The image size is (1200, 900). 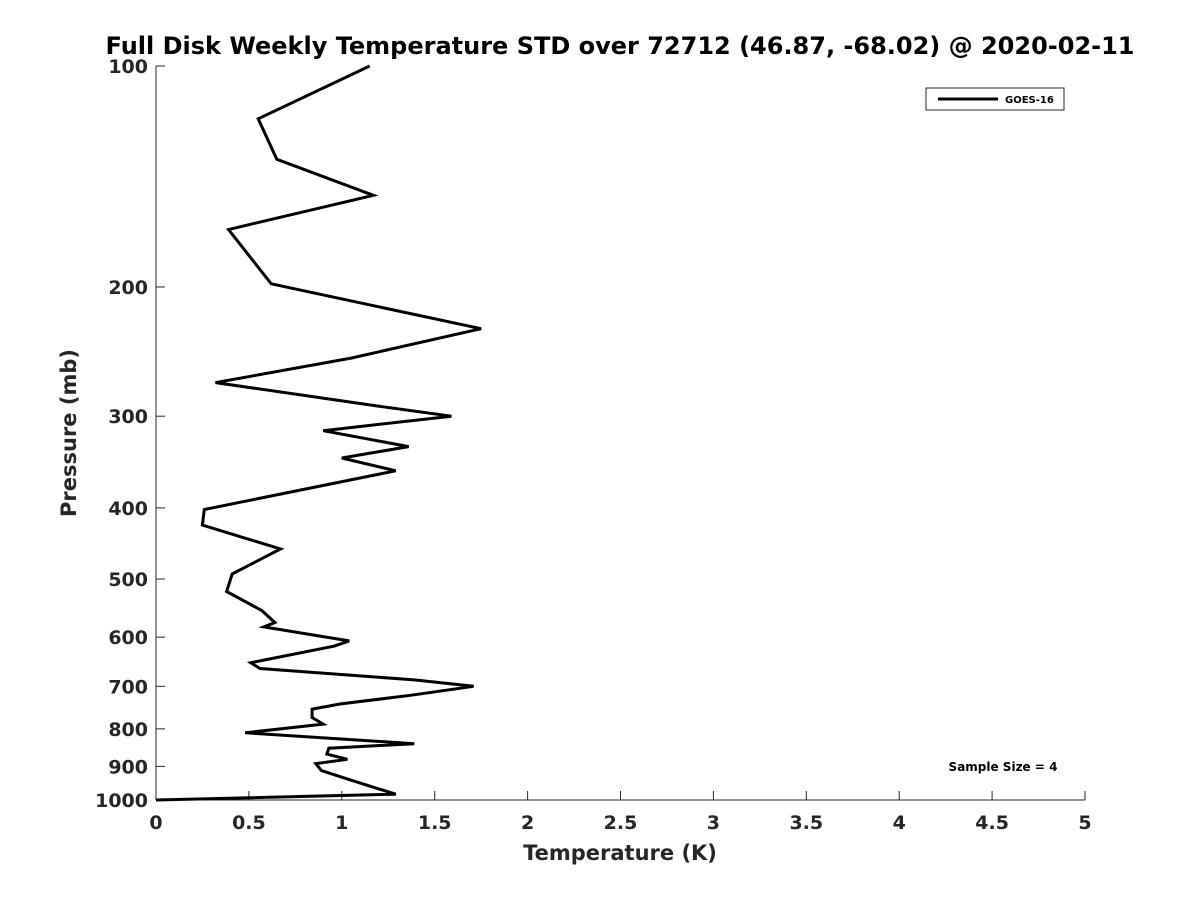 I want to click on y-tick-label: 900, so click(x=128, y=767).